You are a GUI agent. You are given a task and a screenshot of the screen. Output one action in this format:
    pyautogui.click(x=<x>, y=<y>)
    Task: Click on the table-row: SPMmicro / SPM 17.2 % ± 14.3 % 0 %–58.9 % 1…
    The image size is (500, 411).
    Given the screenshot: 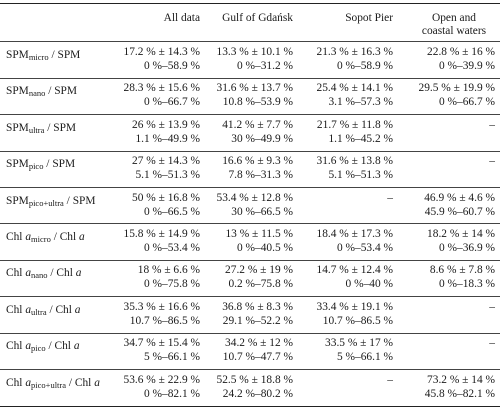 What is the action you would take?
    pyautogui.click(x=250, y=60)
    